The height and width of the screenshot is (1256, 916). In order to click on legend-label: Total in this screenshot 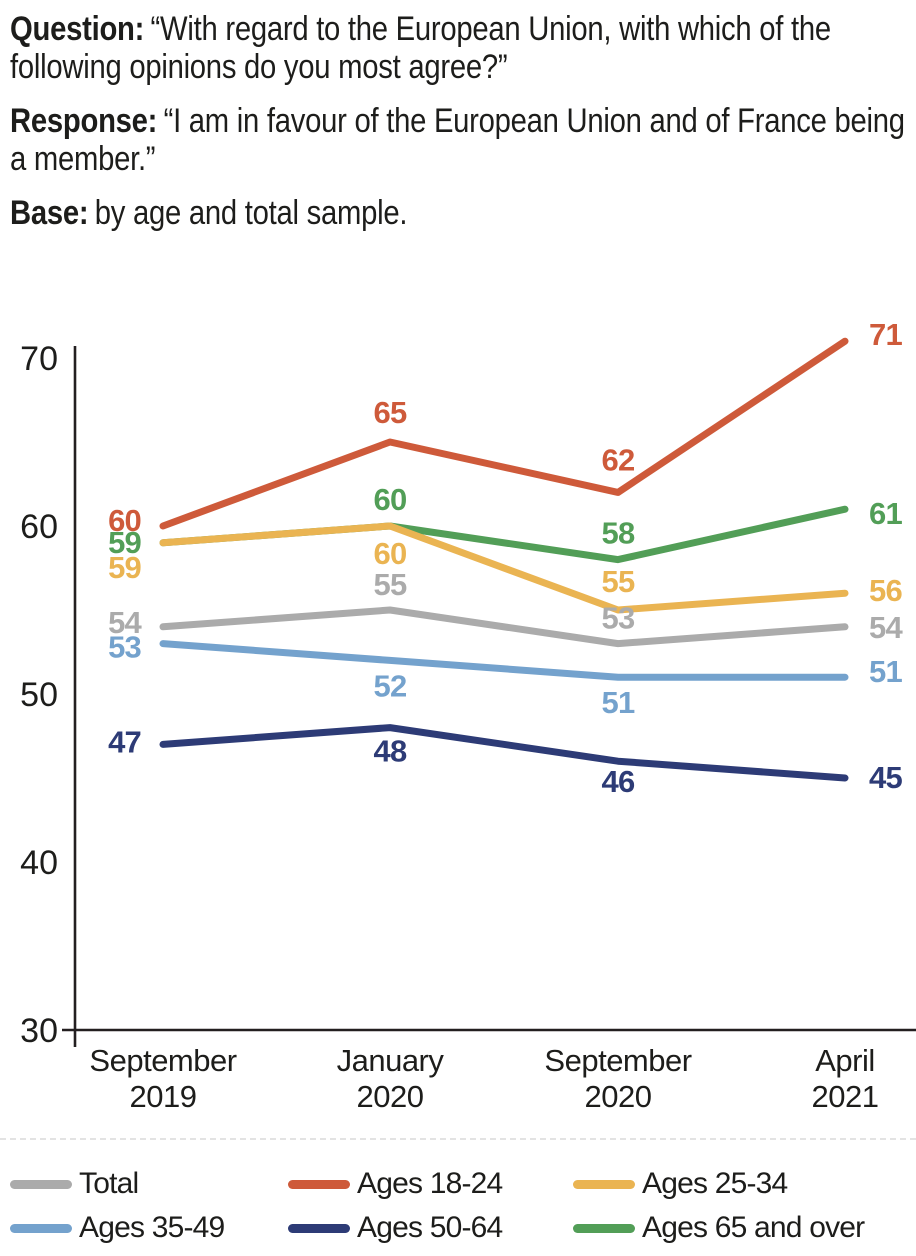, I will do `click(109, 1183)`.